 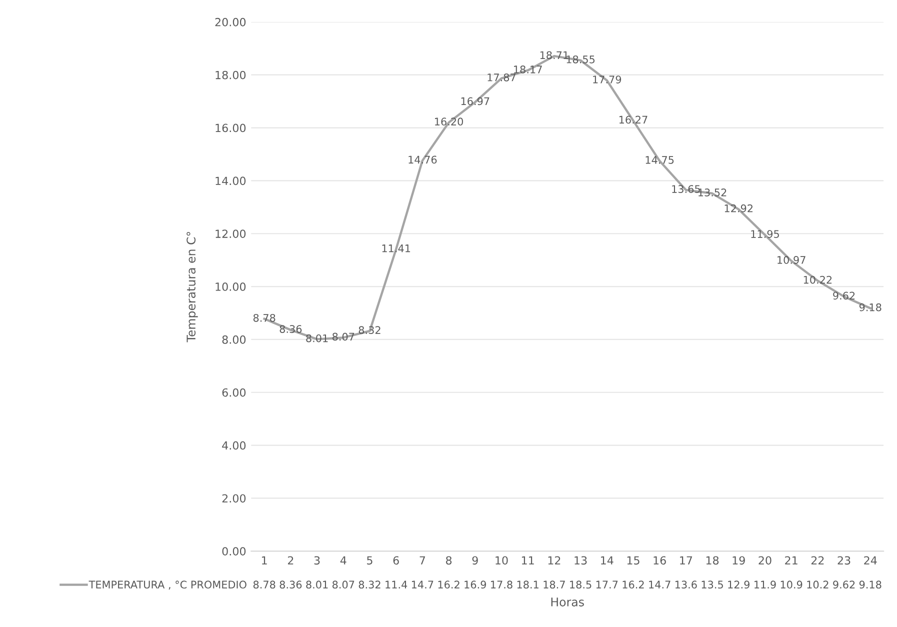 I want to click on text: 18.5, so click(x=581, y=584).